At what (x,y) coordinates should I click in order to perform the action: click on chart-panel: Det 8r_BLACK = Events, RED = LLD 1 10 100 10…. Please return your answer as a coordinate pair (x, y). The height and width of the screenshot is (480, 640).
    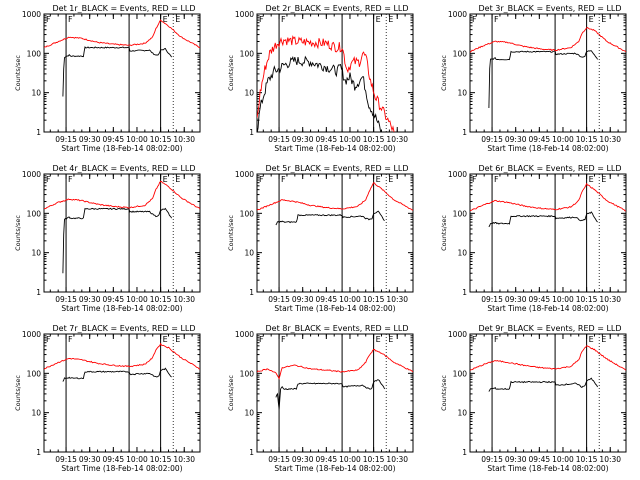
    Looking at the image, I should click on (320, 398).